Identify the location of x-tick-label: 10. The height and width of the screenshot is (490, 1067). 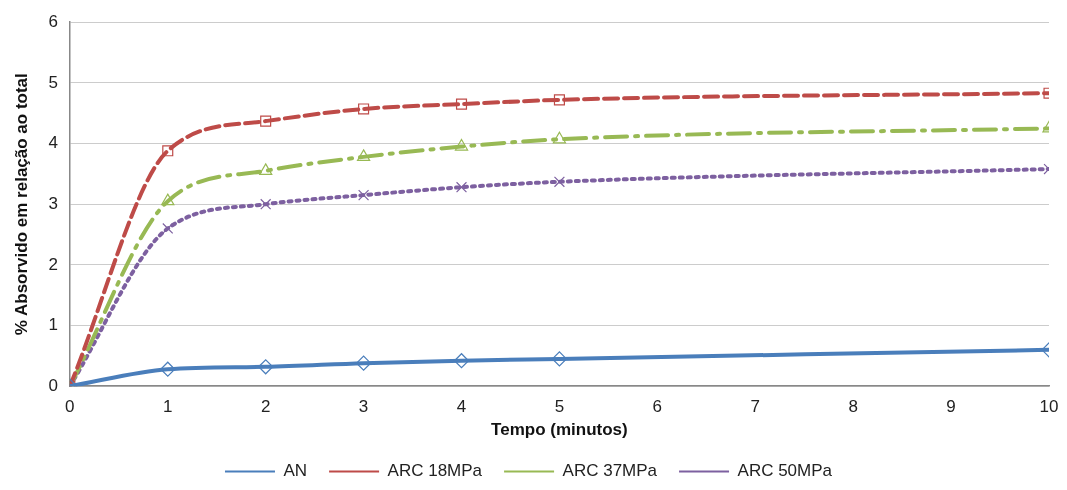
(1049, 407).